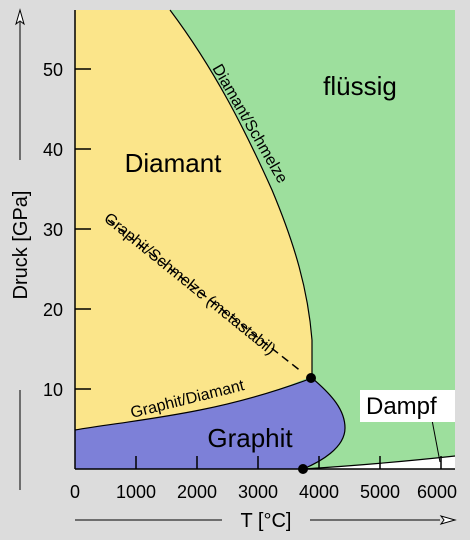 Image resolution: width=470 pixels, height=540 pixels. Describe the element at coordinates (197, 492) in the screenshot. I see `x-tick-label: 2000` at that location.